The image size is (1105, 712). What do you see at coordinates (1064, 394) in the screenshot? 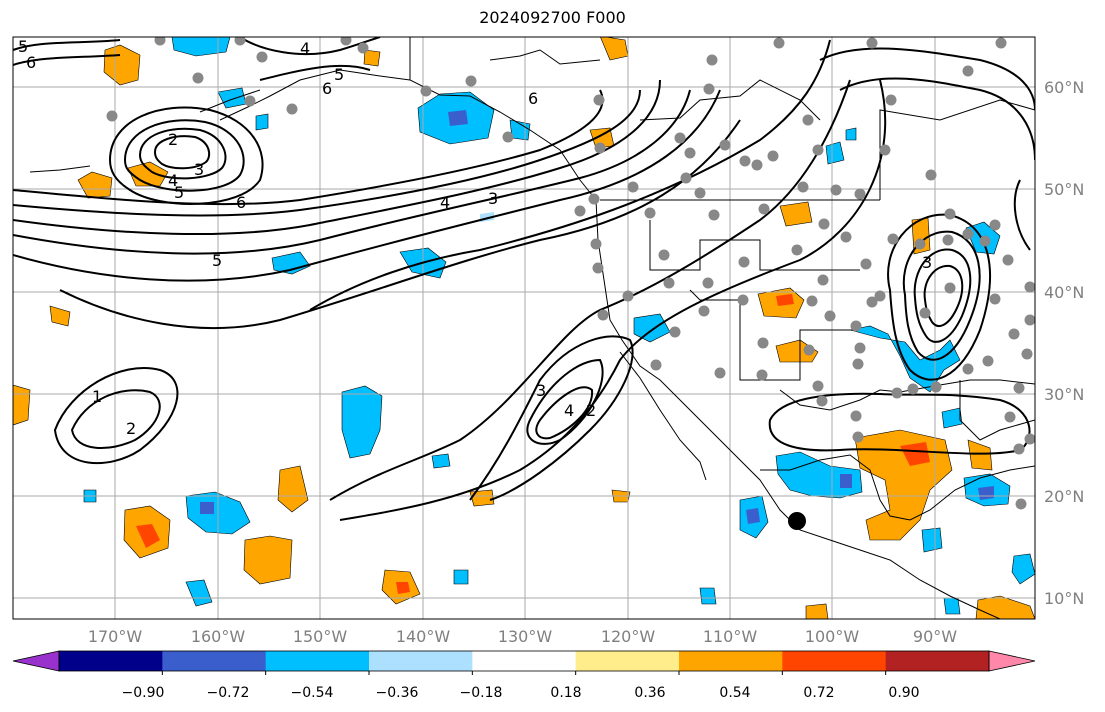
I see `lat-label: 30°N` at bounding box center [1064, 394].